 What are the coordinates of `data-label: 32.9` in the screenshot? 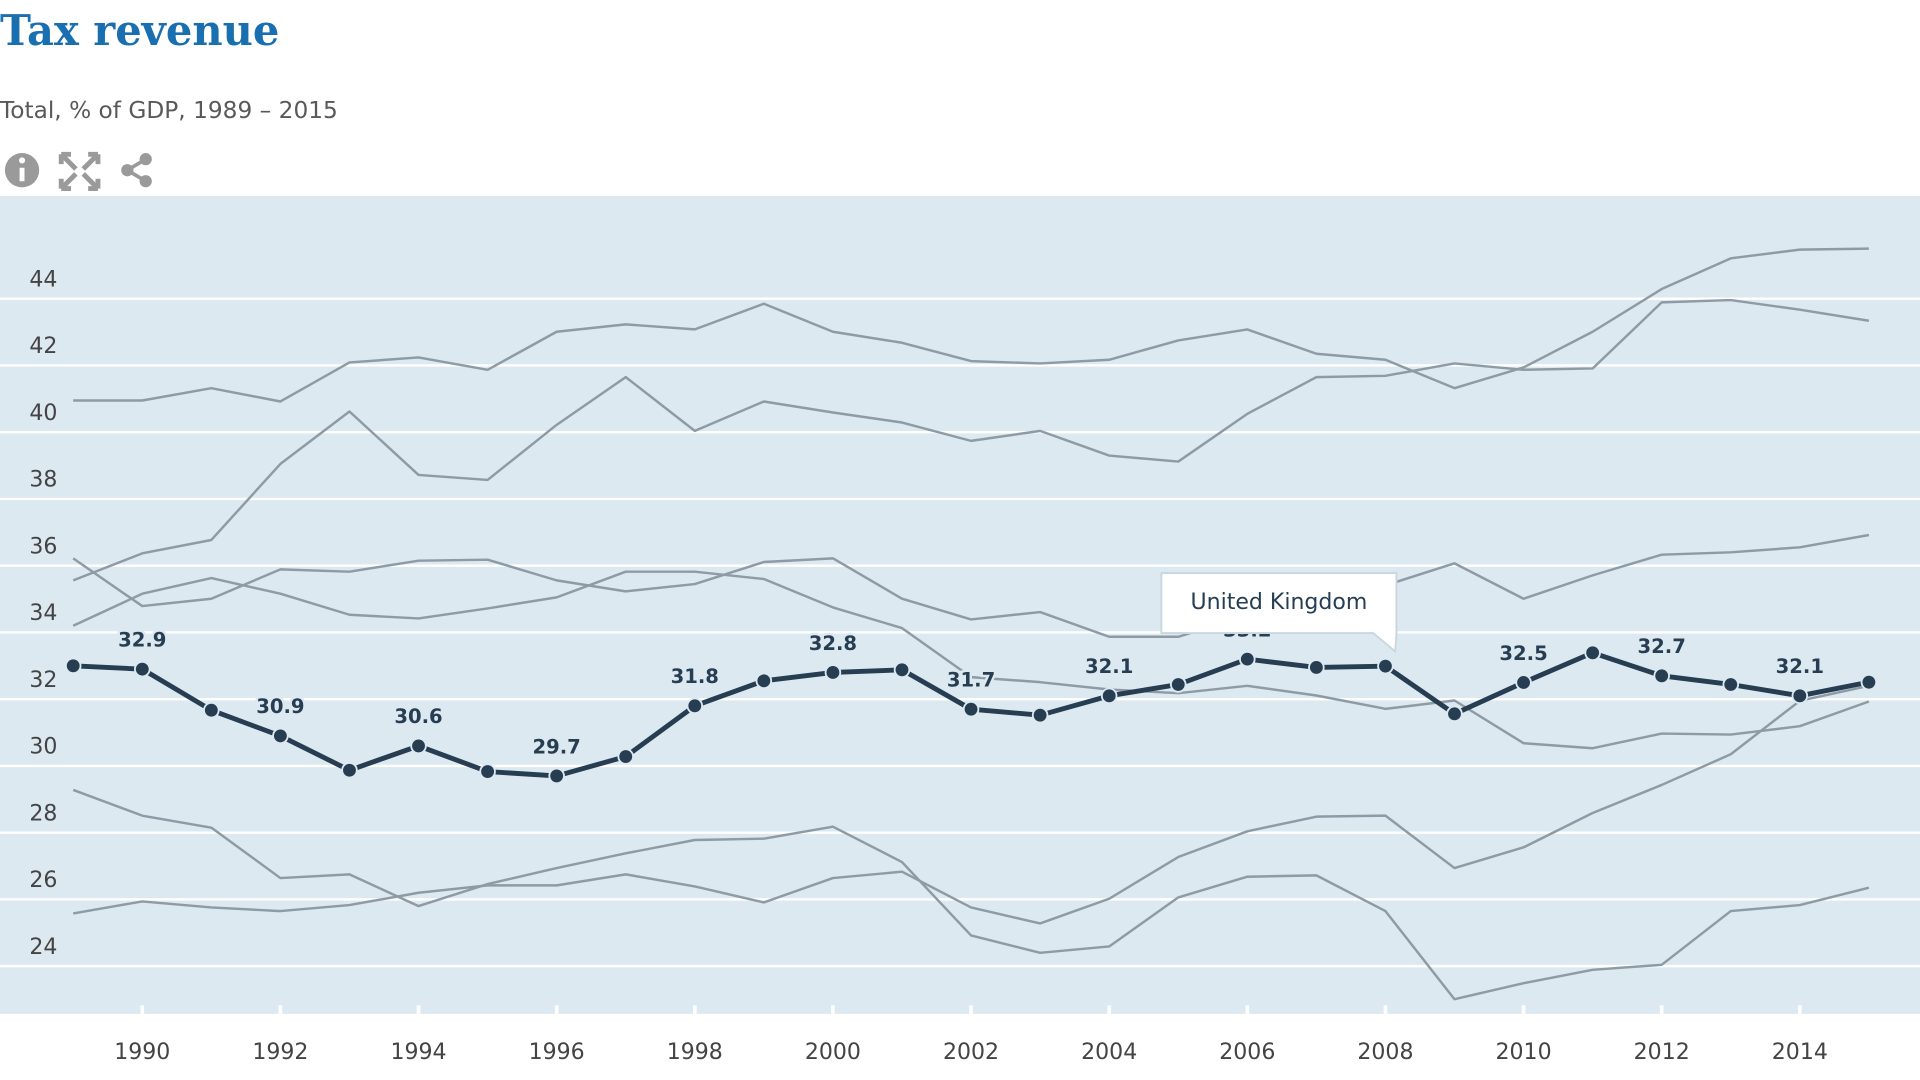 It's located at (142, 639).